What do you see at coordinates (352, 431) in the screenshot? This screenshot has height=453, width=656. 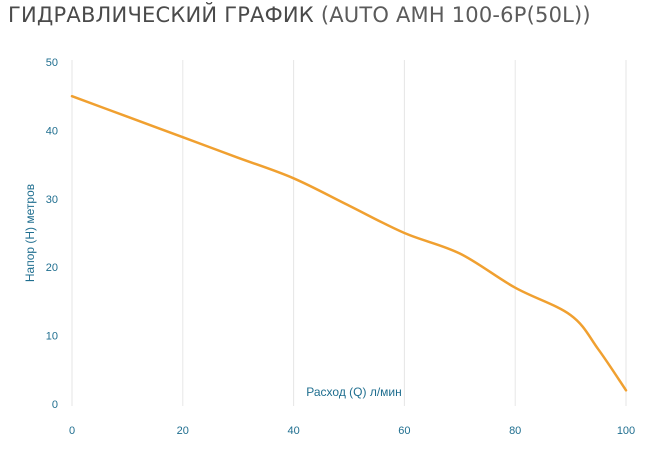 I see `x-tick-labels: 0 20 40 60 80 100` at bounding box center [352, 431].